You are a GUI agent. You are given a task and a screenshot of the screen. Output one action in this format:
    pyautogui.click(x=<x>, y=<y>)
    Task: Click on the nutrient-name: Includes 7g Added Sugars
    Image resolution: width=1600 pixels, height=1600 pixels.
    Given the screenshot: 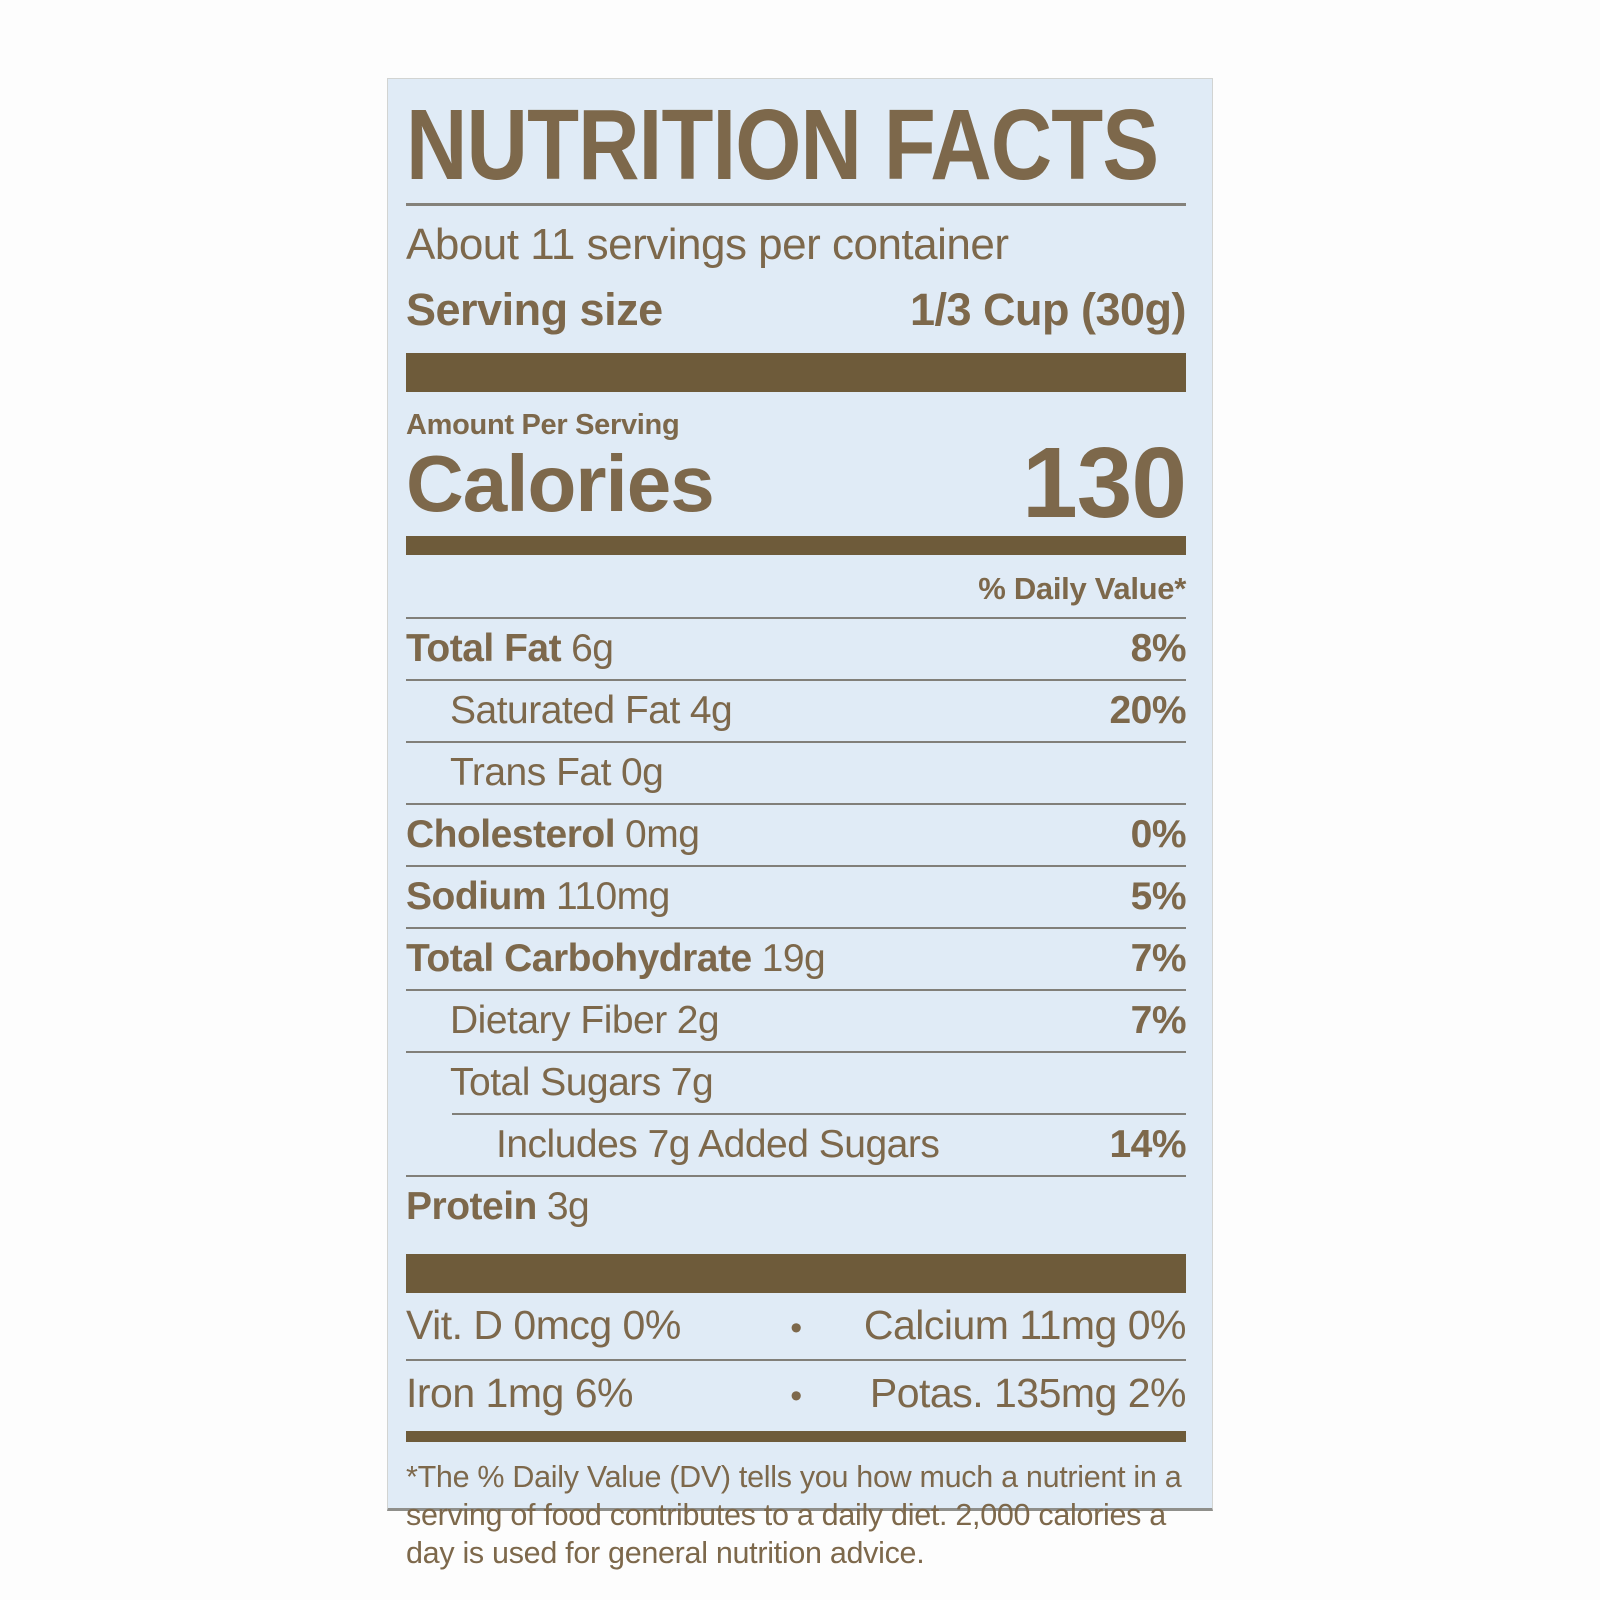 What is the action you would take?
    pyautogui.click(x=718, y=1144)
    